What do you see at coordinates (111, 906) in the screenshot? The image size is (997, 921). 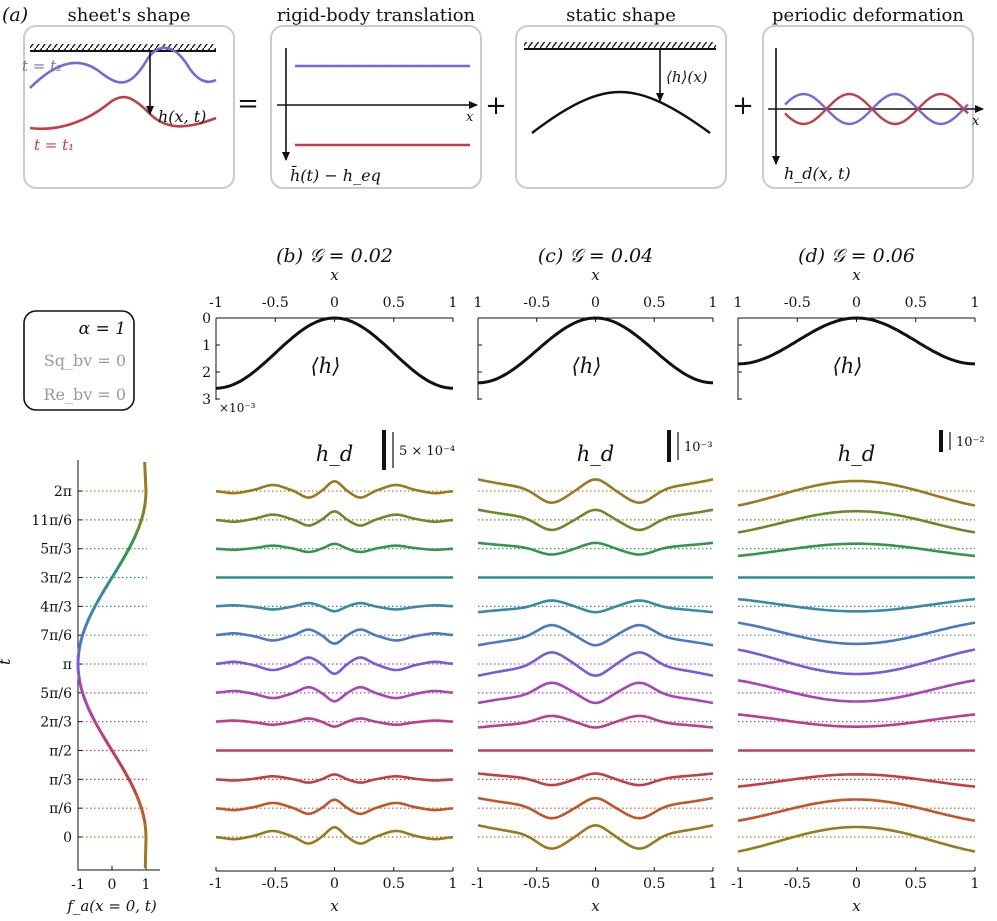 I see `forcing-x-label: f_a(x = 0, t)` at bounding box center [111, 906].